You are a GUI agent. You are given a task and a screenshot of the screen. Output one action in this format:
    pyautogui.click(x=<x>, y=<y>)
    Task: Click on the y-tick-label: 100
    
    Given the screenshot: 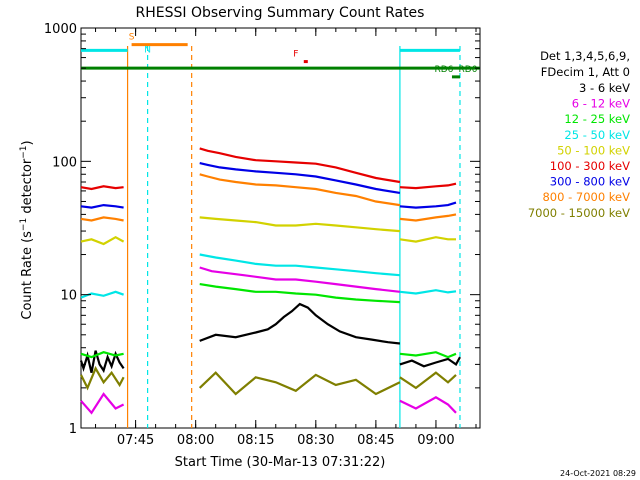 What is the action you would take?
    pyautogui.click(x=64, y=162)
    